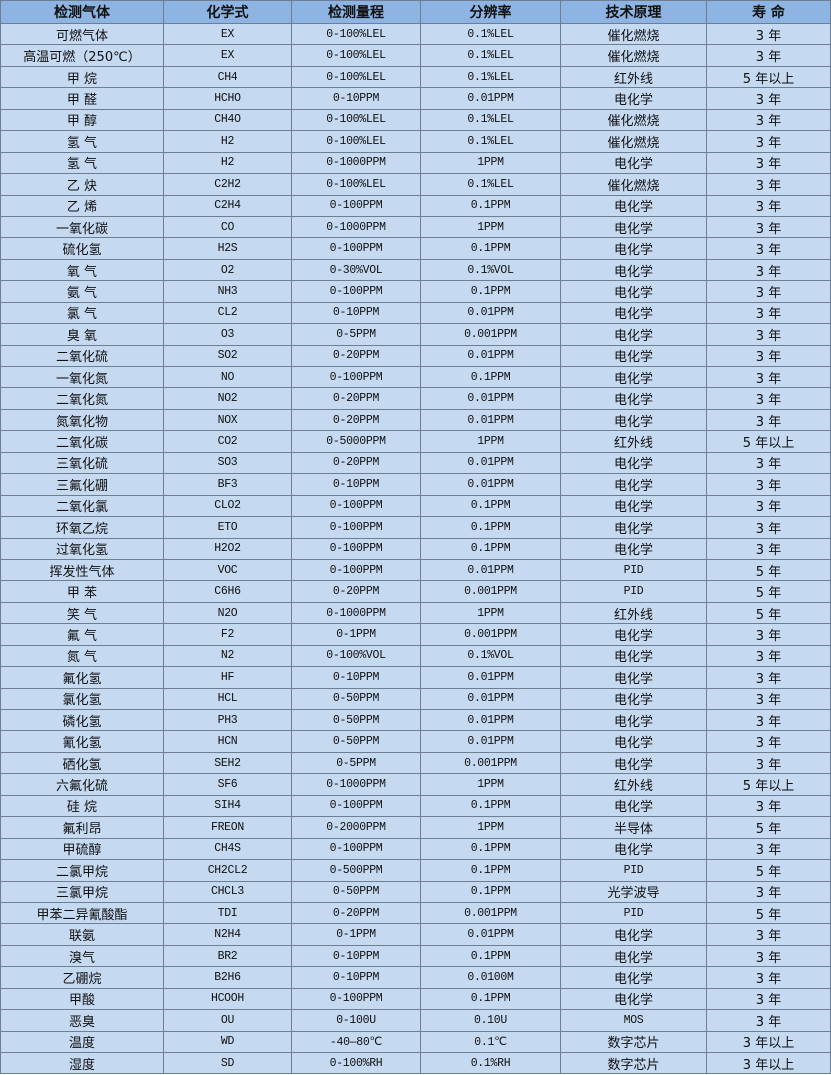 Image resolution: width=831 pixels, height=1075 pixels. I want to click on table-row: 氟化氢 HF 0-10PPM 0.01PPM 电化学 3 年, so click(415, 677).